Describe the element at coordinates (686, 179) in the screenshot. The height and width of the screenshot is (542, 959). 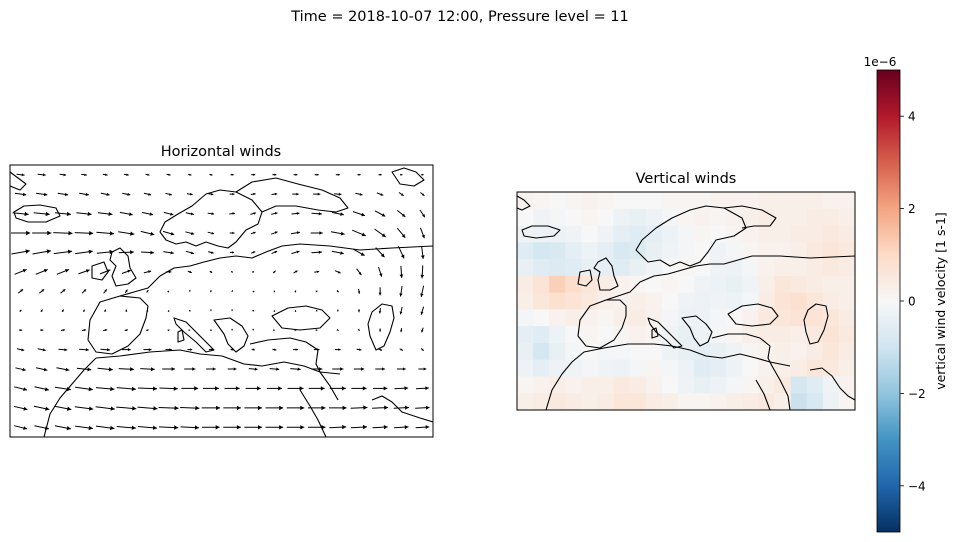
I see `vertical-winds-title: Vertical winds` at that location.